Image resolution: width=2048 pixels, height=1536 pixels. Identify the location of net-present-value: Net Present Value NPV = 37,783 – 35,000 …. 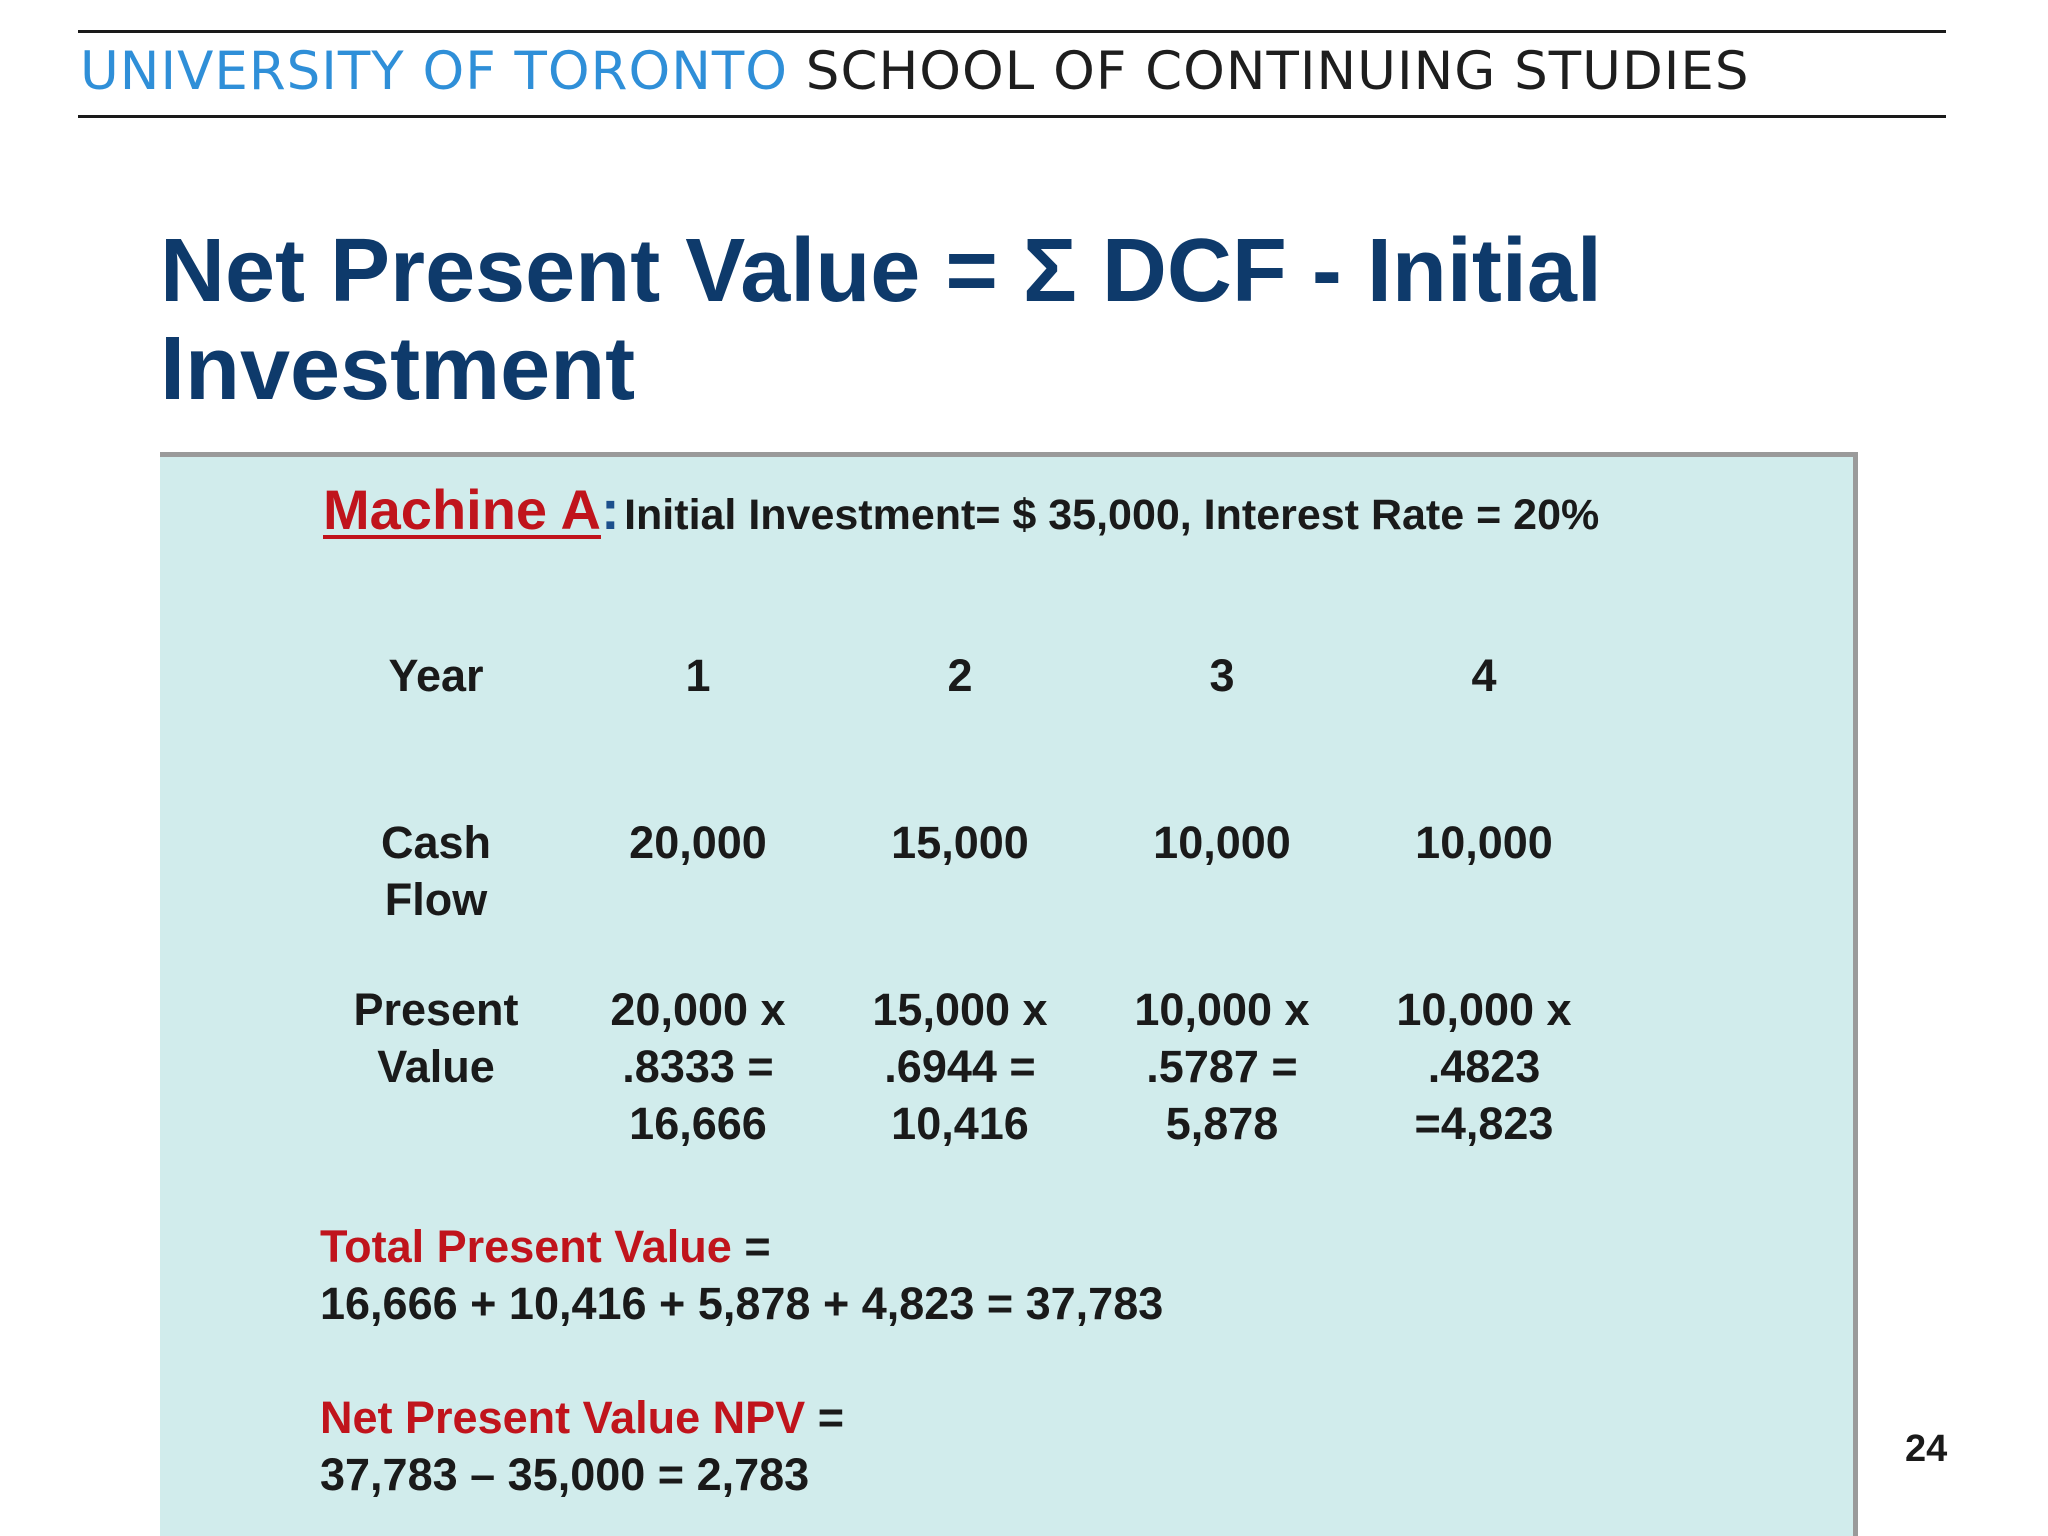
(582, 1446).